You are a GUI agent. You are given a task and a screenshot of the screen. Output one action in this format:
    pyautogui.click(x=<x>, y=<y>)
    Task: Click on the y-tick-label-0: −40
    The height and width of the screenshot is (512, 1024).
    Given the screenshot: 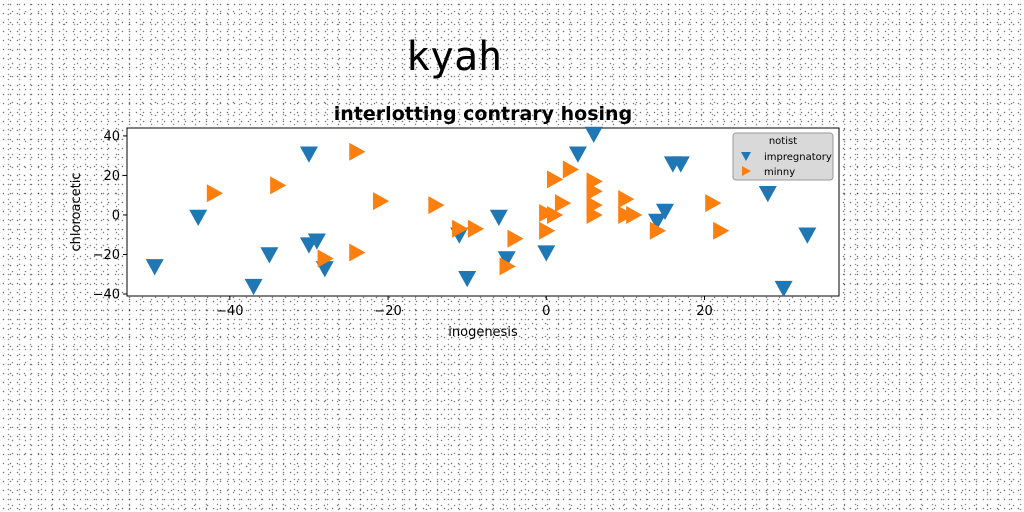 What is the action you would take?
    pyautogui.click(x=106, y=295)
    